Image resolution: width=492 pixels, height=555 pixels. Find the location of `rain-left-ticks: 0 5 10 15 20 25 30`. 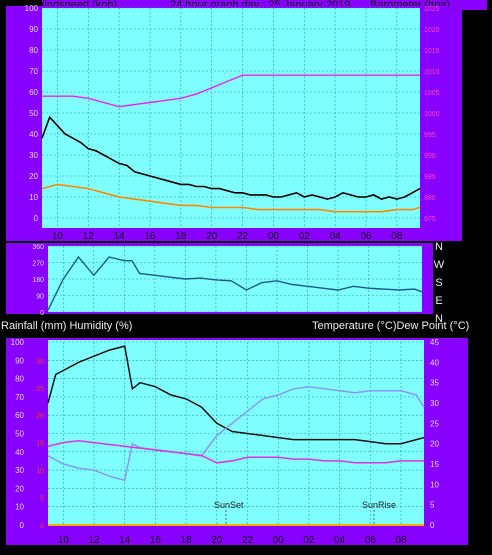

rain-left-ticks: 0 5 10 15 20 25 30 is located at coordinates (40, 444).